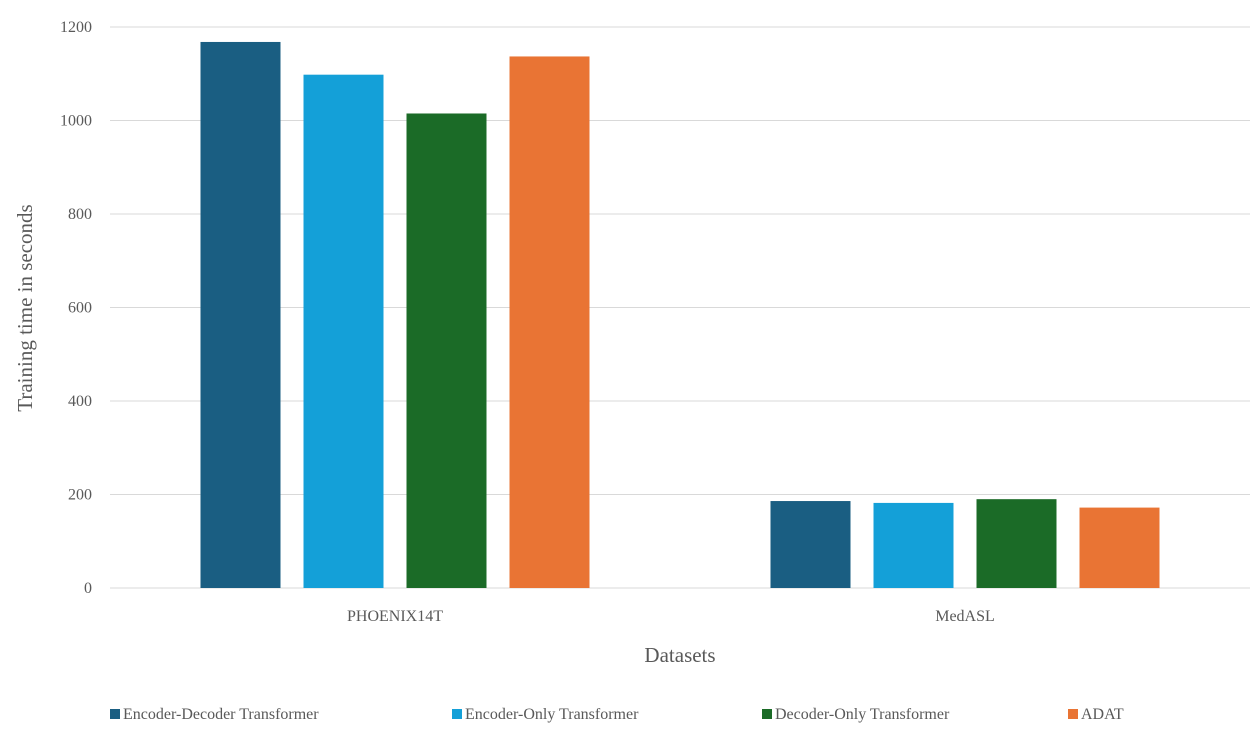 Image resolution: width=1258 pixels, height=737 pixels. What do you see at coordinates (76, 27) in the screenshot?
I see `y-tick-label: 1200` at bounding box center [76, 27].